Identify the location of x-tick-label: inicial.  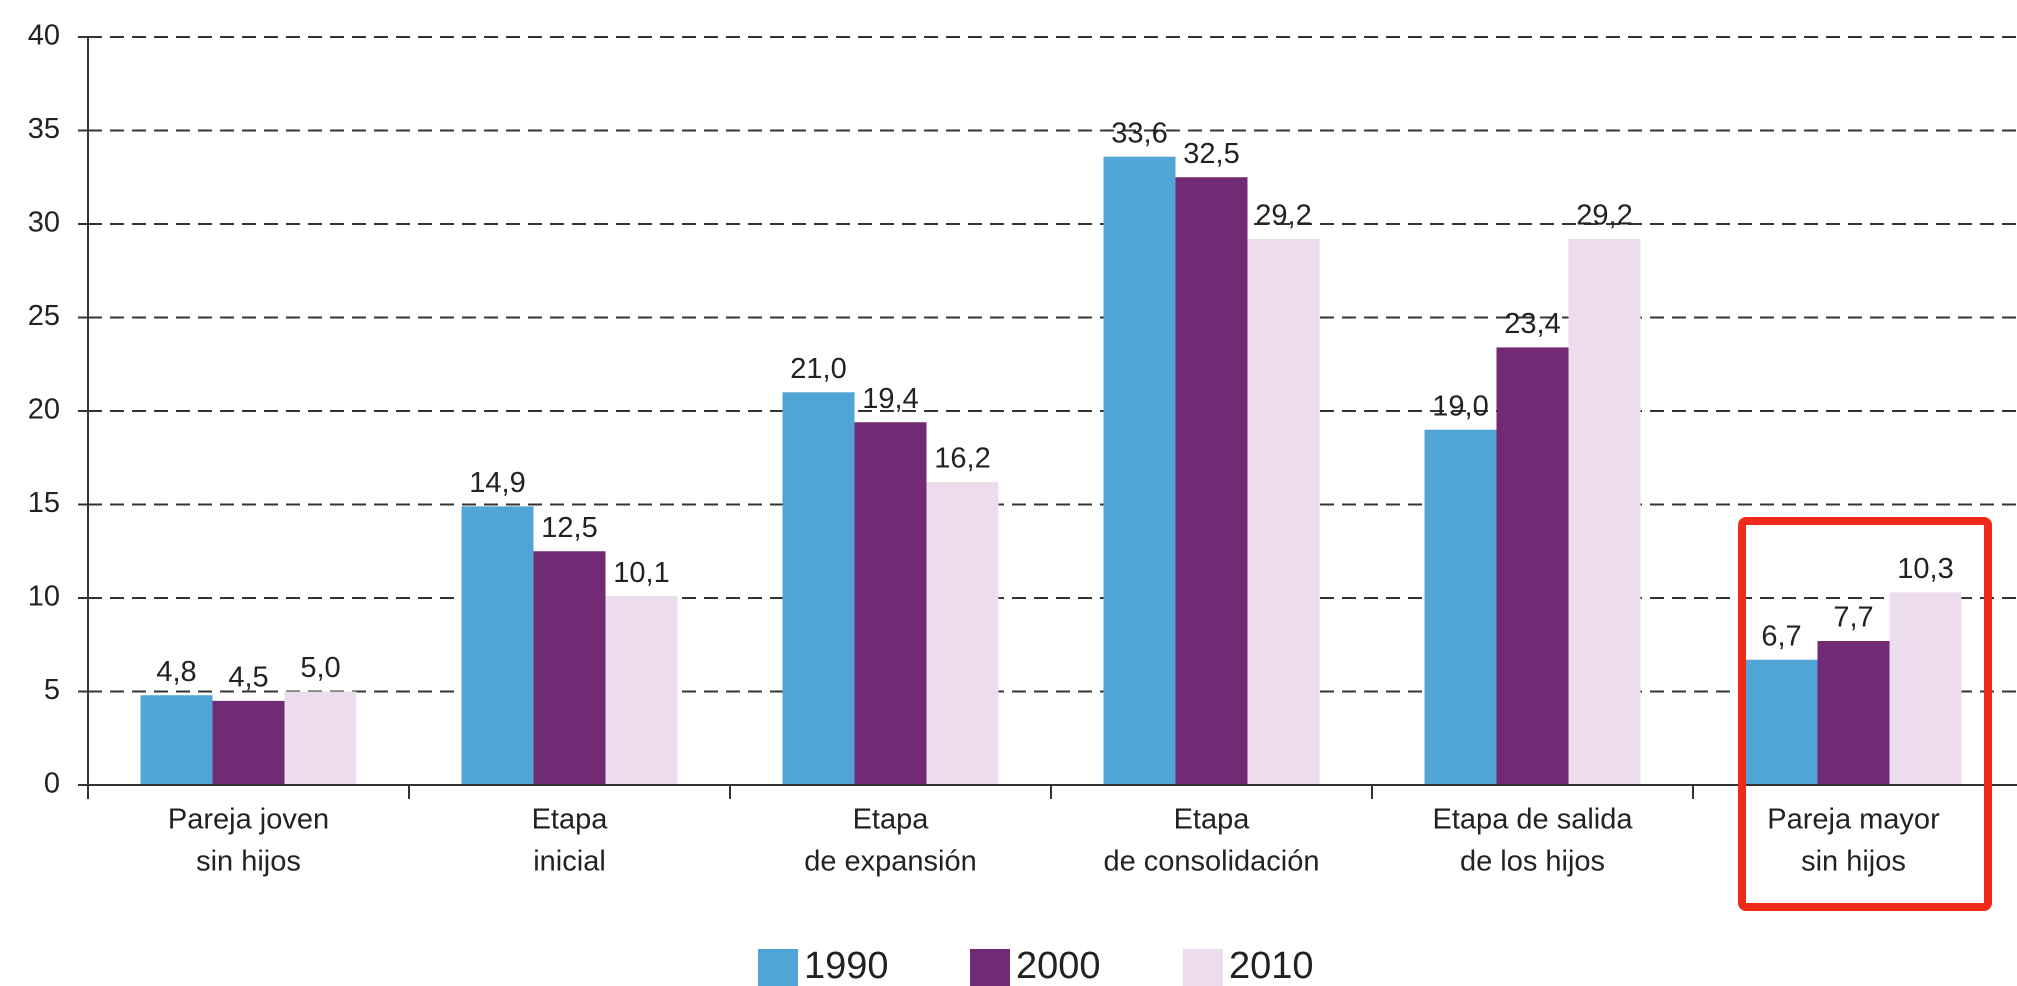
(569, 862).